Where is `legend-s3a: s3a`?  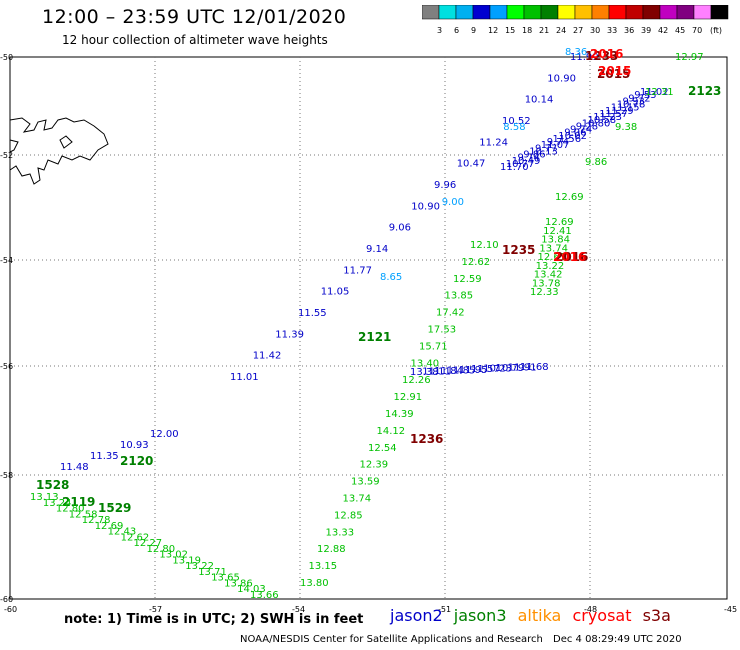
legend-s3a: s3a is located at coordinates (656, 615).